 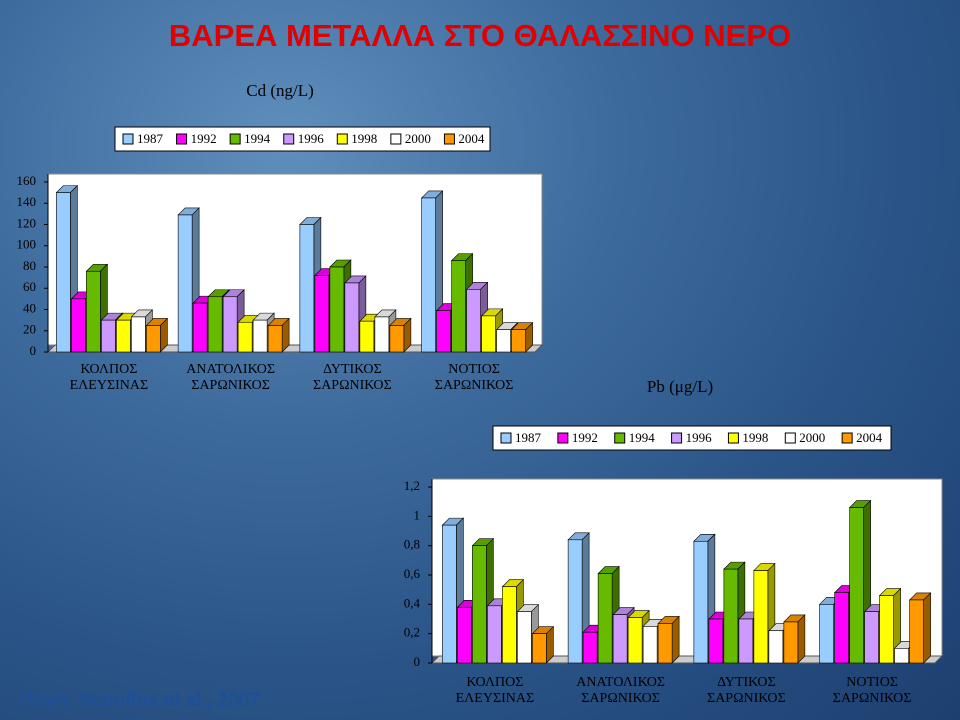 What do you see at coordinates (280, 90) in the screenshot?
I see `chart-title: Cd (ng/L)` at bounding box center [280, 90].